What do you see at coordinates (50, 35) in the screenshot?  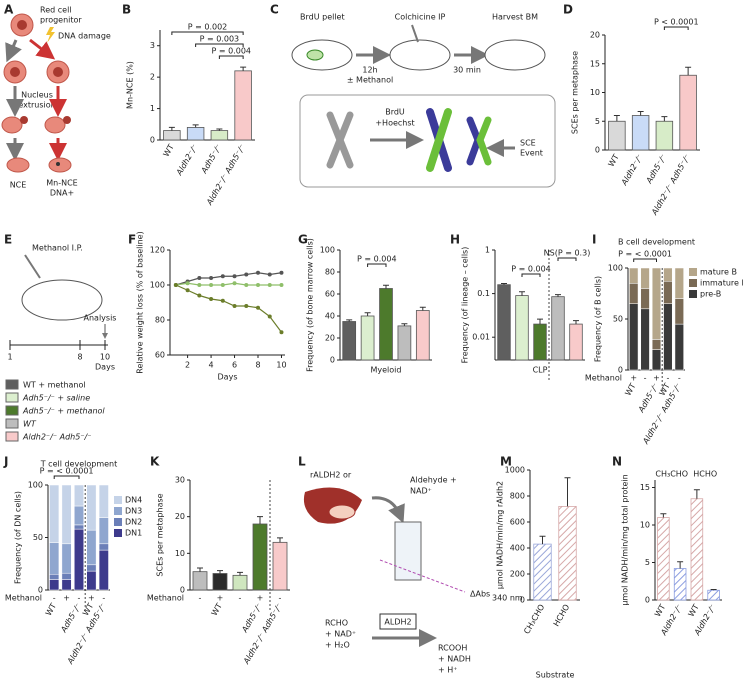 I see `damage-icon` at bounding box center [50, 35].